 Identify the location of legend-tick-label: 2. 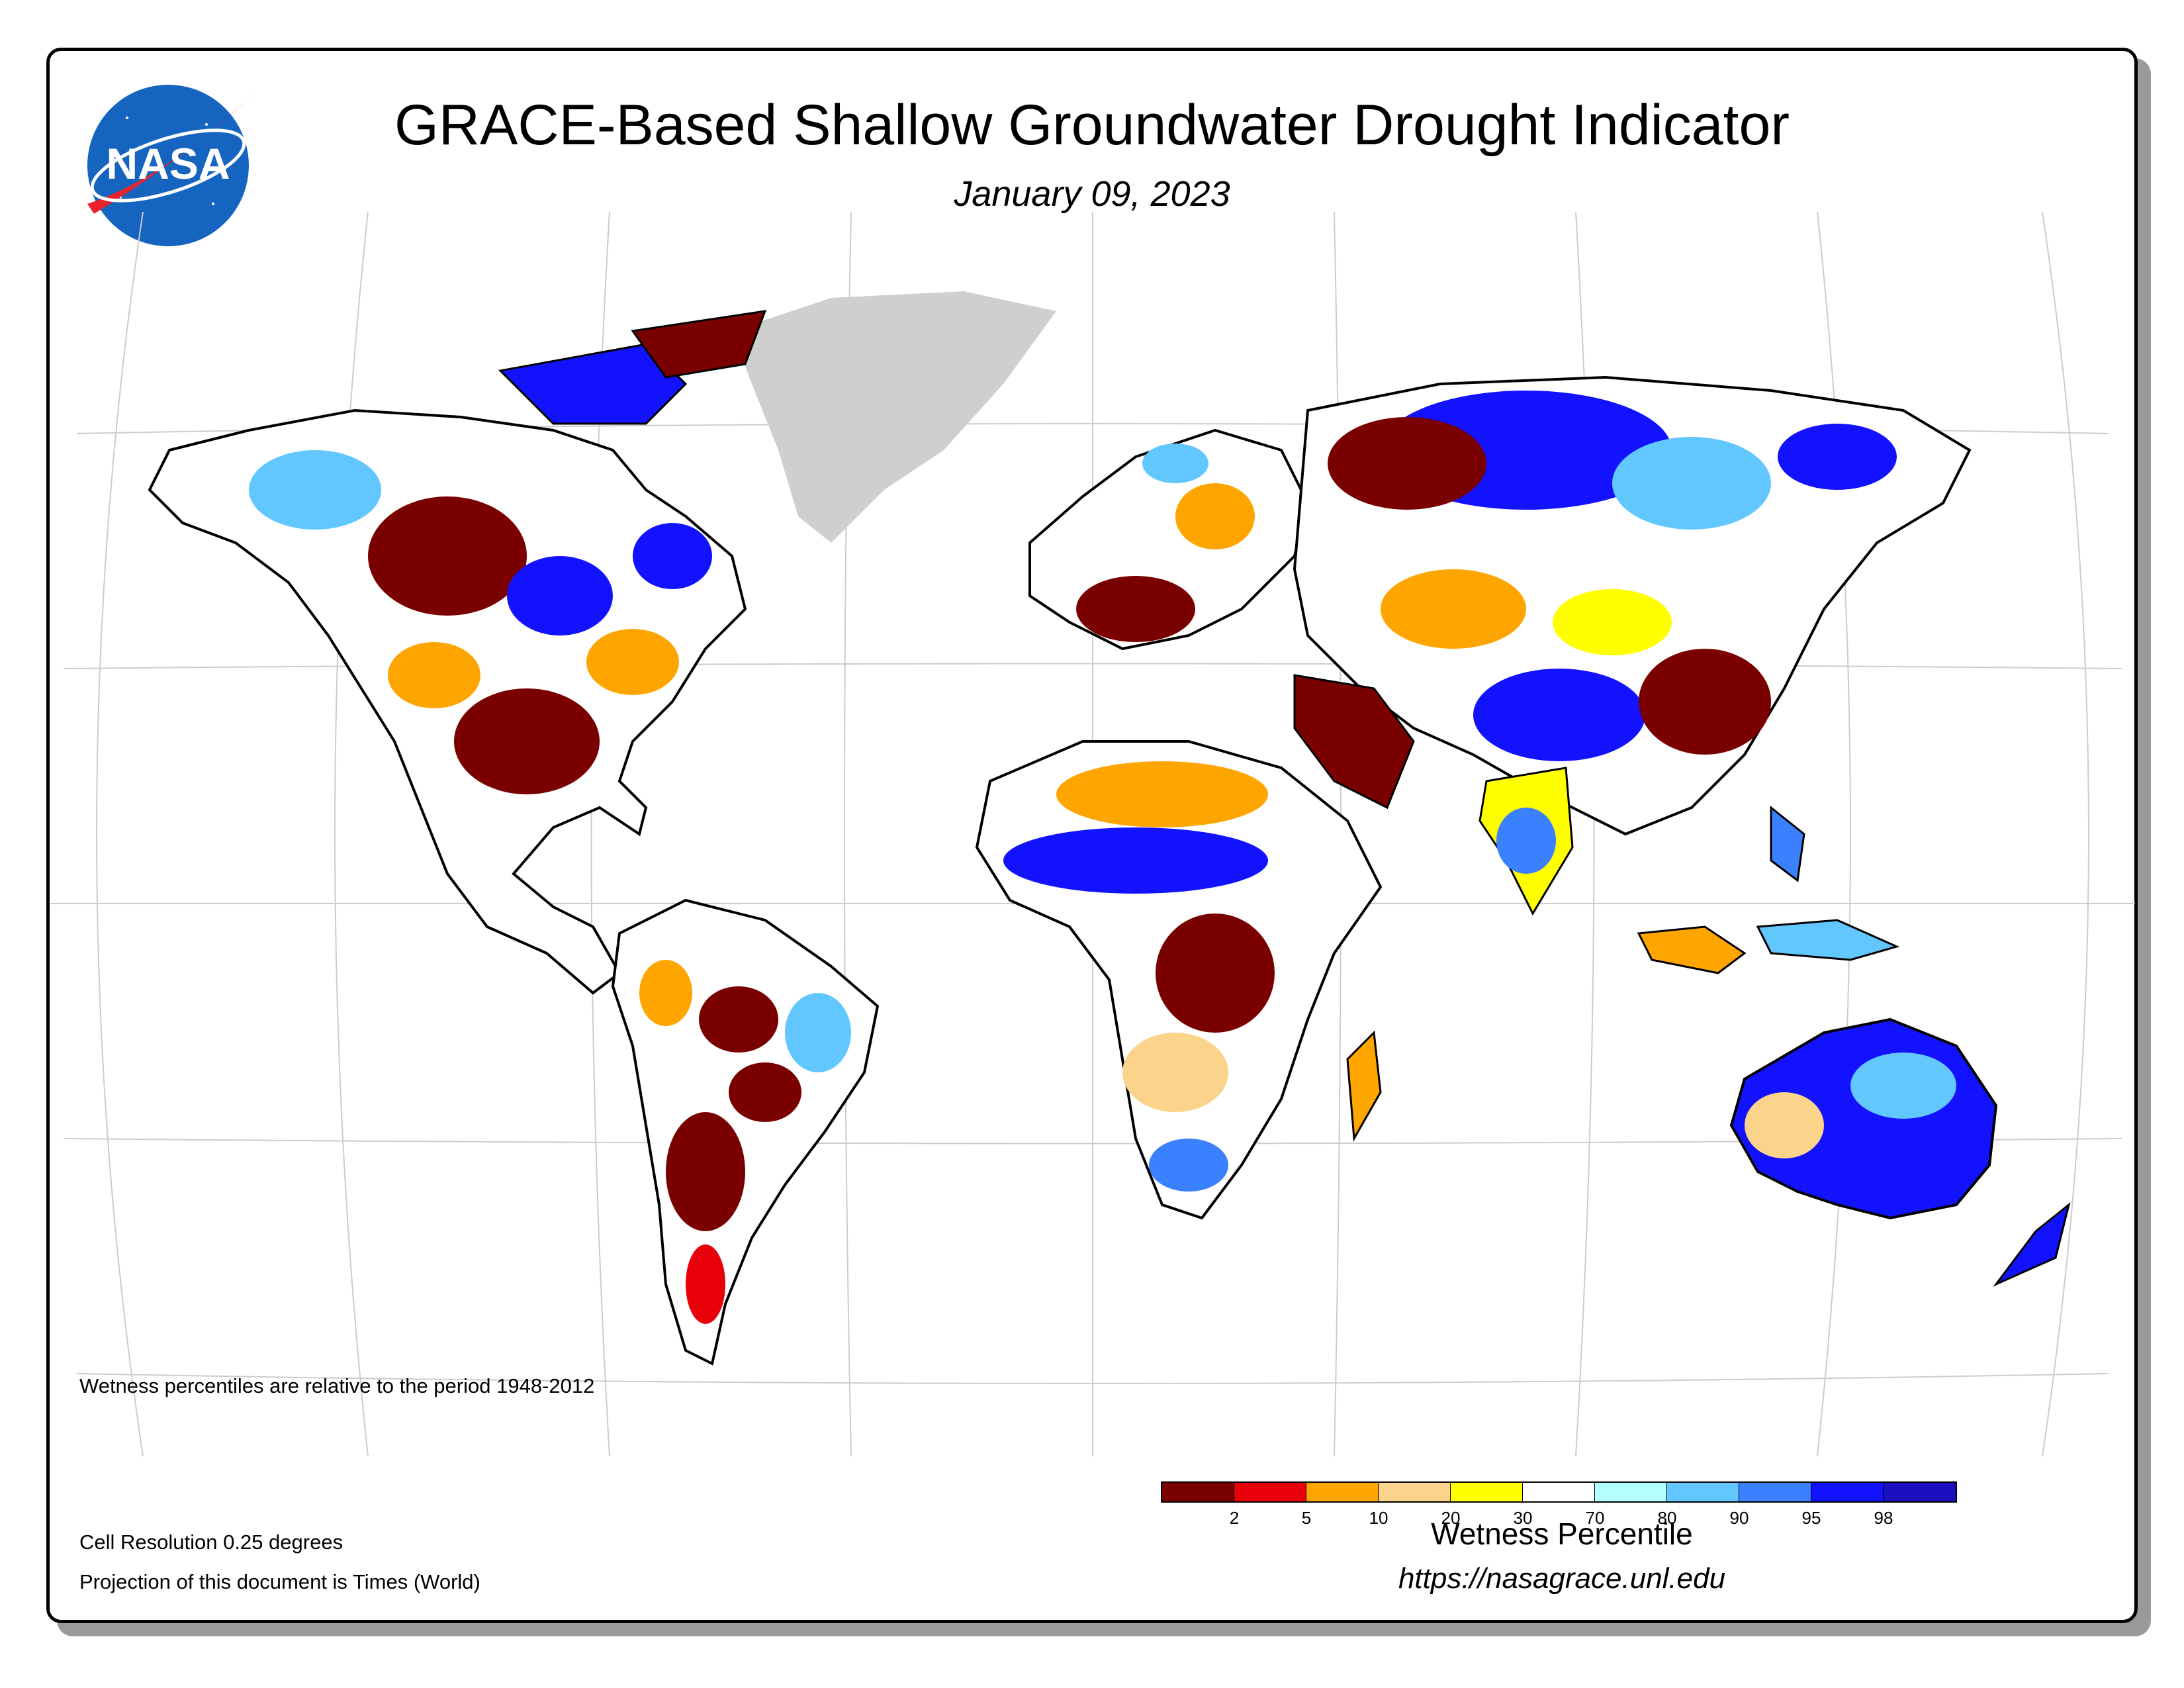
(1234, 1518).